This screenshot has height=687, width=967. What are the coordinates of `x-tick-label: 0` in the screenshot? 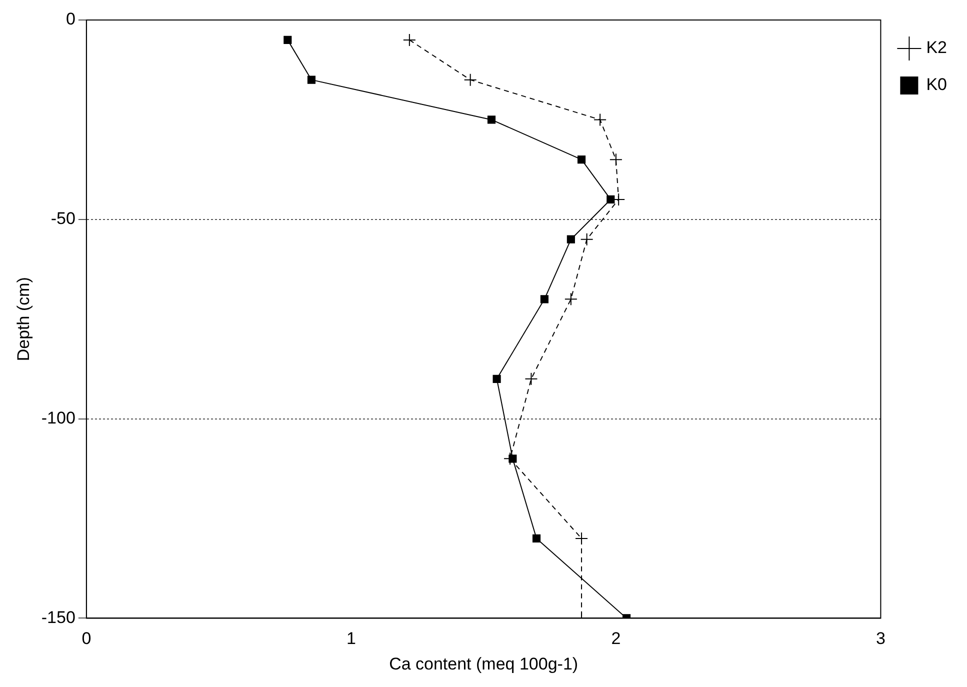 It's located at (87, 638).